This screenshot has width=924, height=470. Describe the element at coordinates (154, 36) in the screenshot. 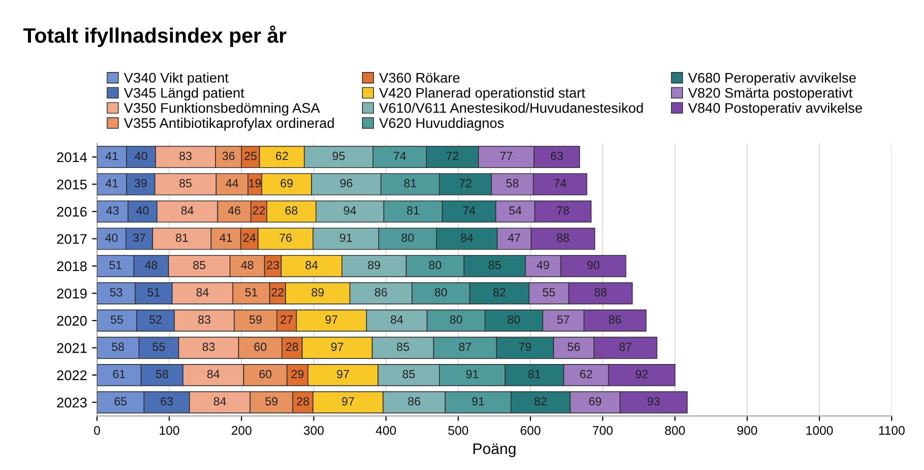

I see `chart-title: Totalt ifyllnadsindex per år` at that location.